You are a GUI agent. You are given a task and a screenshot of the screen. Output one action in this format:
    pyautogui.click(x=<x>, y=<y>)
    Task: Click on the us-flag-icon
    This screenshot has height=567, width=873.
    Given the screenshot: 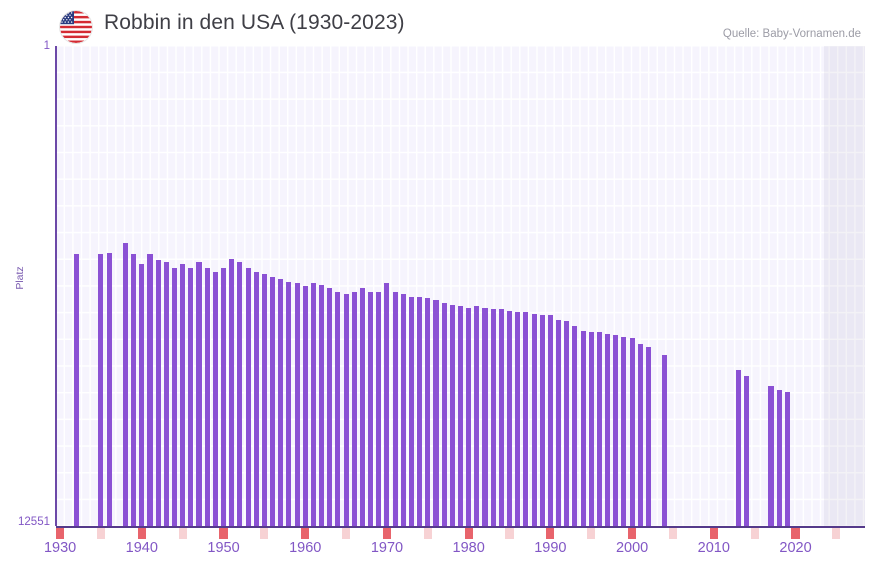 What is the action you would take?
    pyautogui.click(x=76, y=27)
    